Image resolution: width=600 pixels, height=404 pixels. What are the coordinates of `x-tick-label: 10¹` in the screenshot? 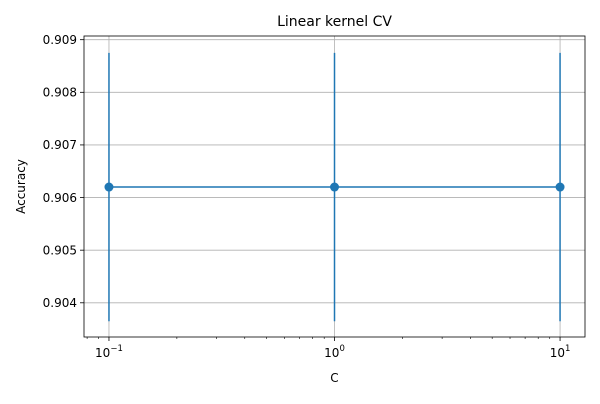 It's located at (560, 352).